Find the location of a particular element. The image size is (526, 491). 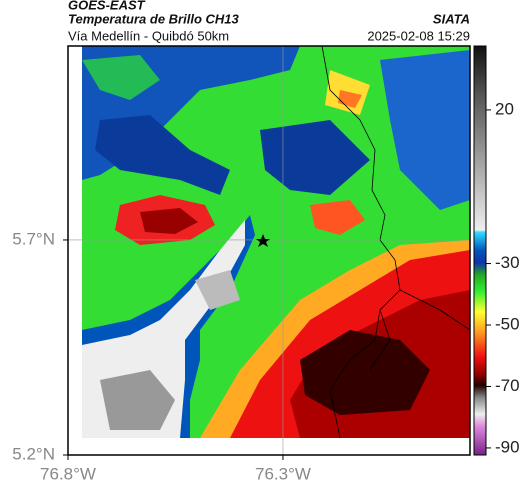

colorbar-tick-label: 20 is located at coordinates (504, 108).